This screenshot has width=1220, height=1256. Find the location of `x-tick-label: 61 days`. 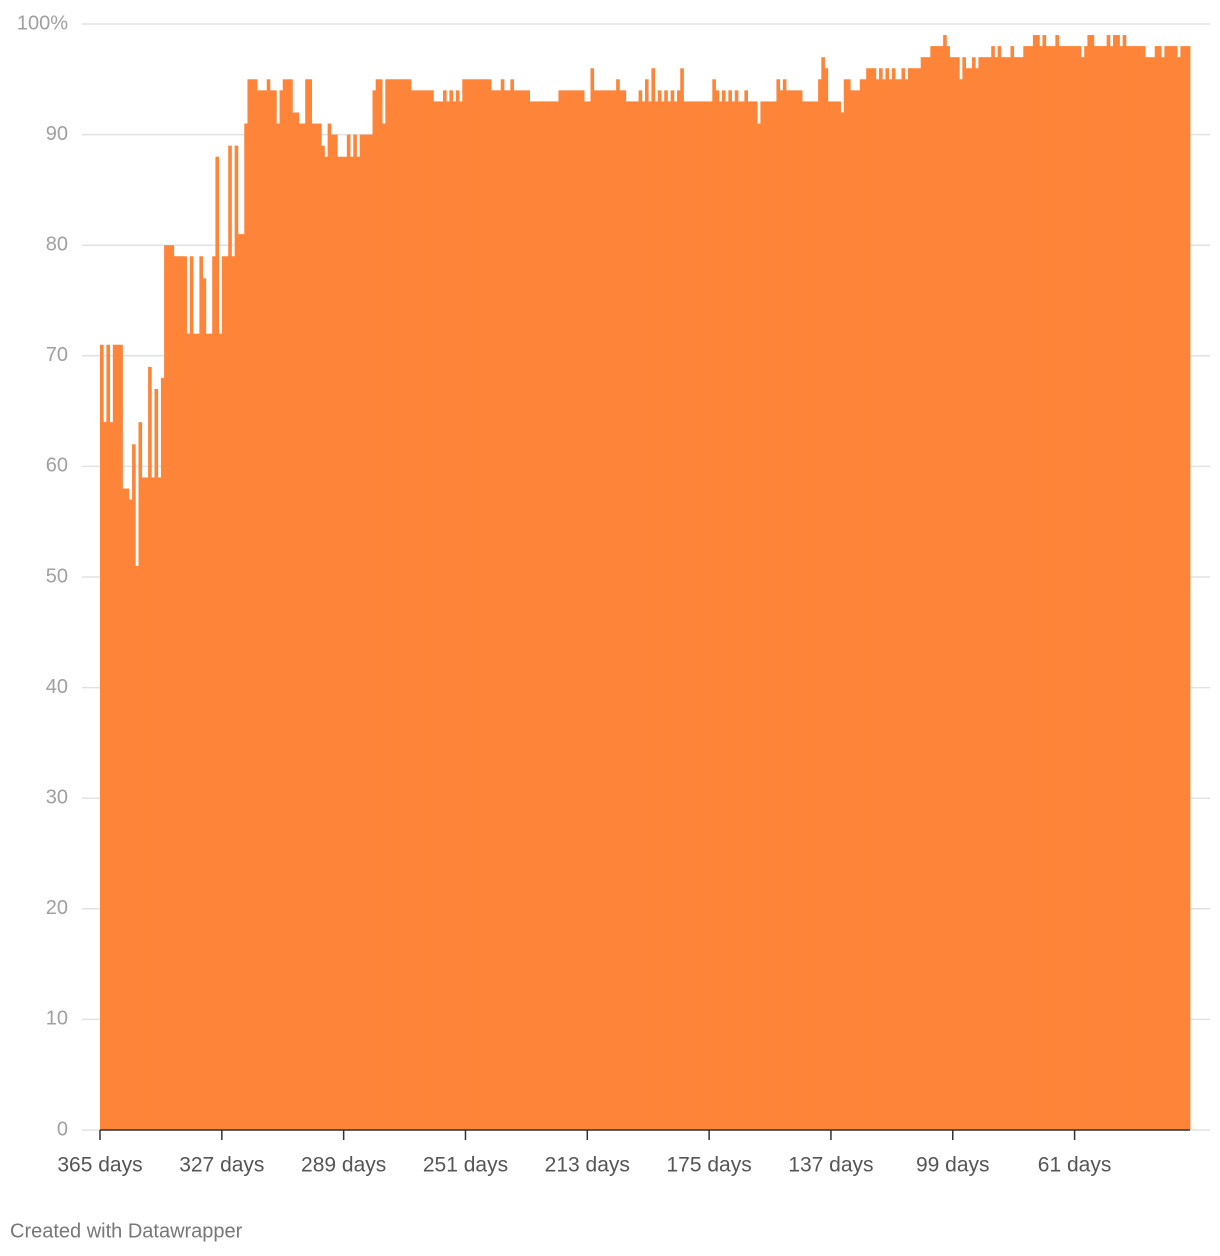

x-tick-label: 61 days is located at coordinates (1075, 1165).